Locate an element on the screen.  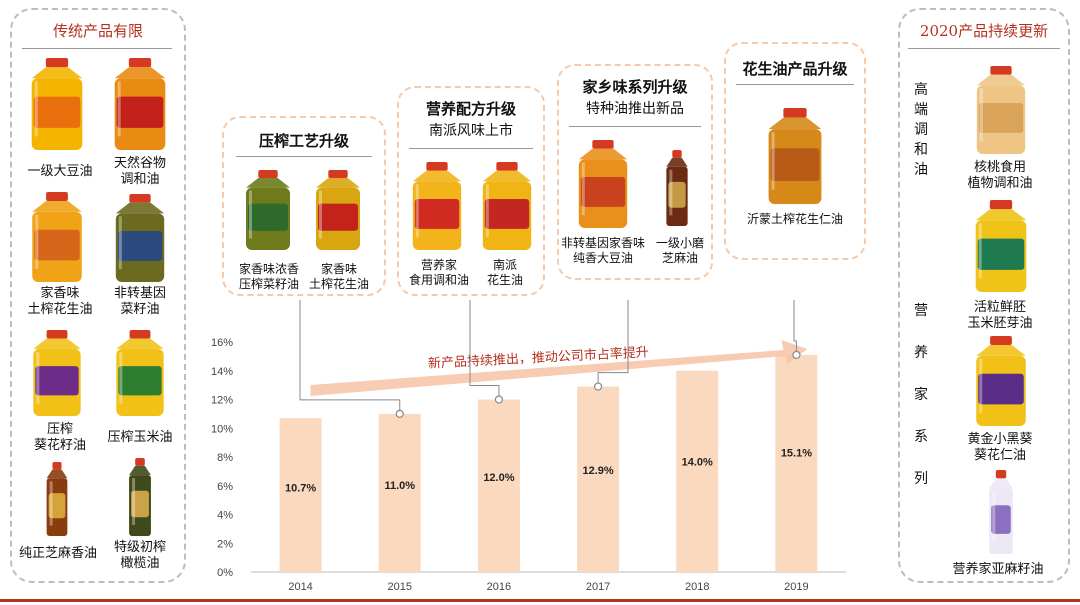
x-tick-label: 2017 is located at coordinates (598, 587).